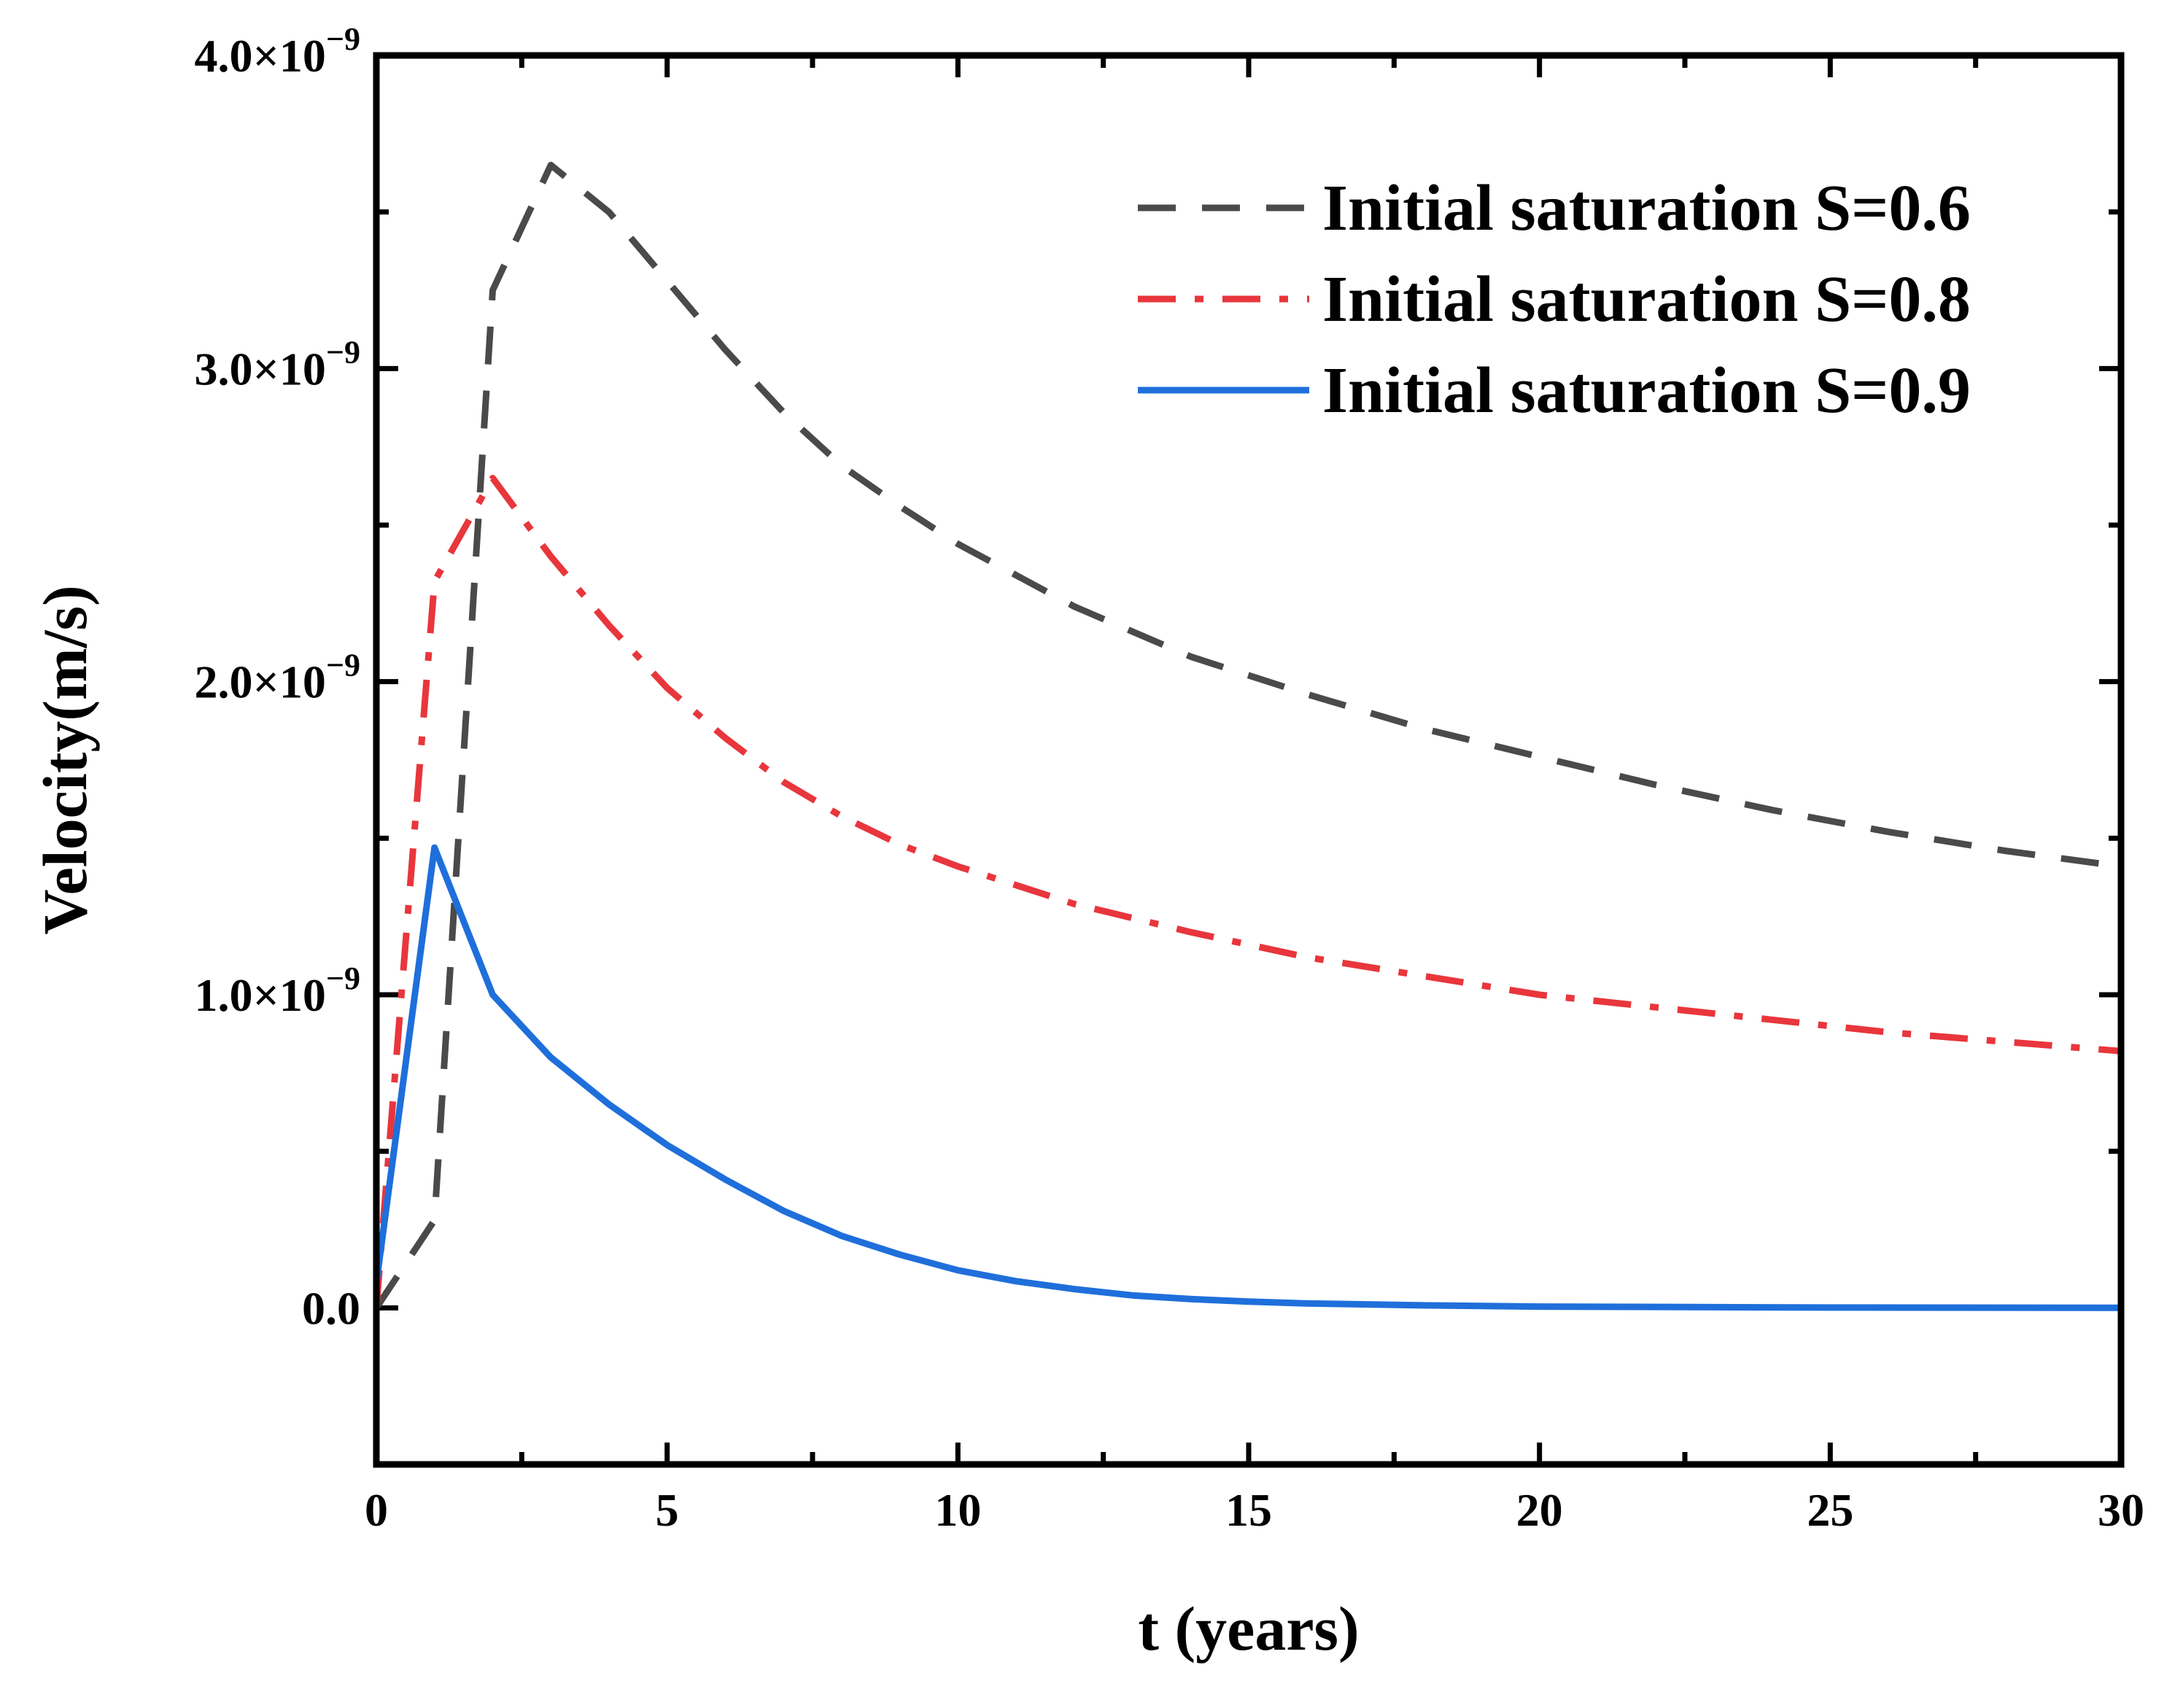 The image size is (2175, 1708). What do you see at coordinates (277, 678) in the screenshot?
I see `y-tick-label: 2.0×10⁻⁹` at bounding box center [277, 678].